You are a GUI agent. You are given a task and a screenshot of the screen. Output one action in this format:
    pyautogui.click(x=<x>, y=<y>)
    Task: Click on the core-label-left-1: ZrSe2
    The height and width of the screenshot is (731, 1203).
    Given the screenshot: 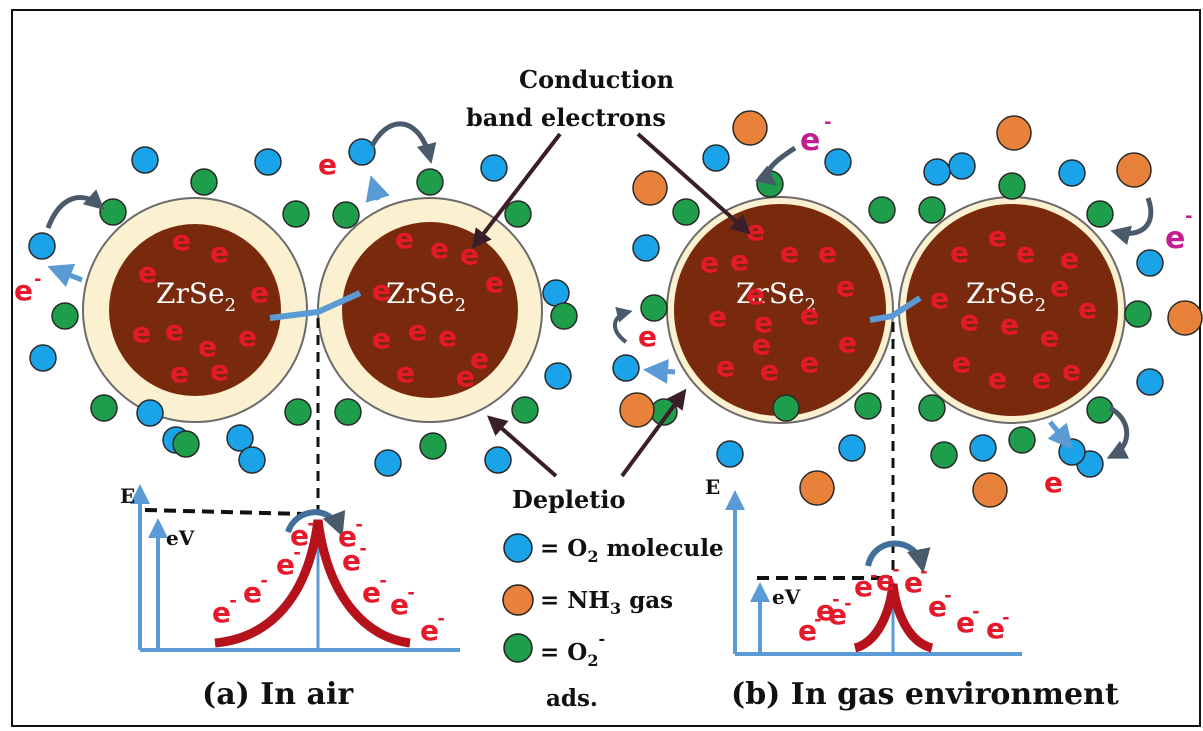 What is the action you would take?
    pyautogui.click(x=196, y=296)
    